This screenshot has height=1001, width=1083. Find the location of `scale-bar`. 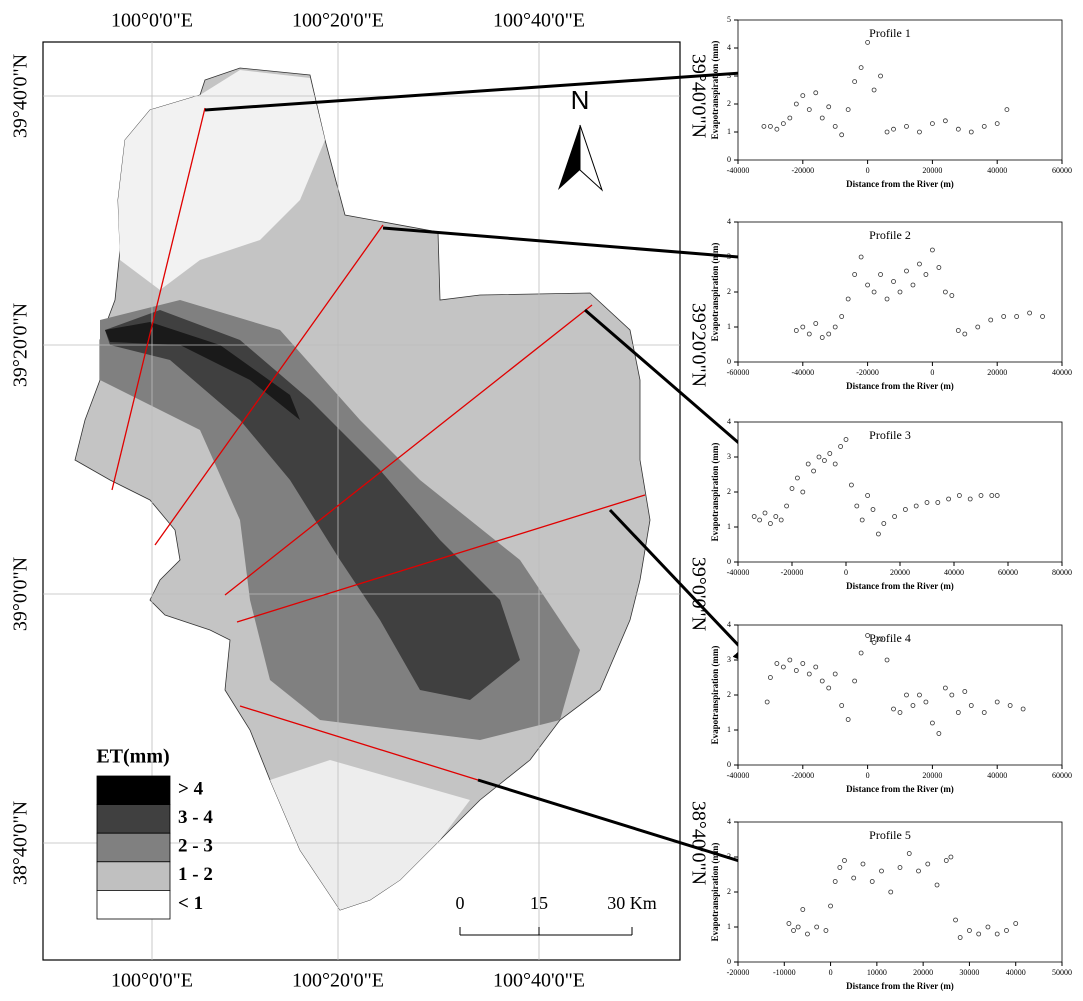

scale-bar is located at coordinates (546, 931).